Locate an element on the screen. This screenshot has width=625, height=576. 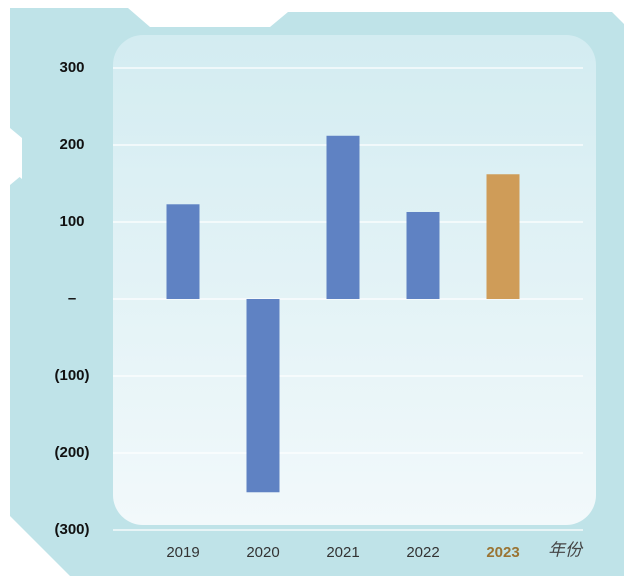
x-tick-label: 2023 is located at coordinates (502, 552).